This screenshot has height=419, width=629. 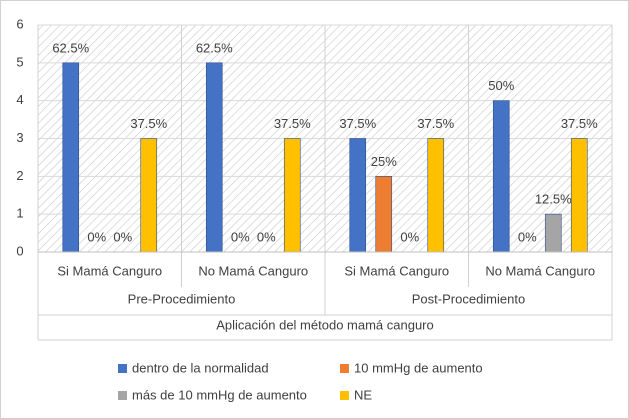 What do you see at coordinates (19, 23) in the screenshot?
I see `y-tick-label: 6` at bounding box center [19, 23].